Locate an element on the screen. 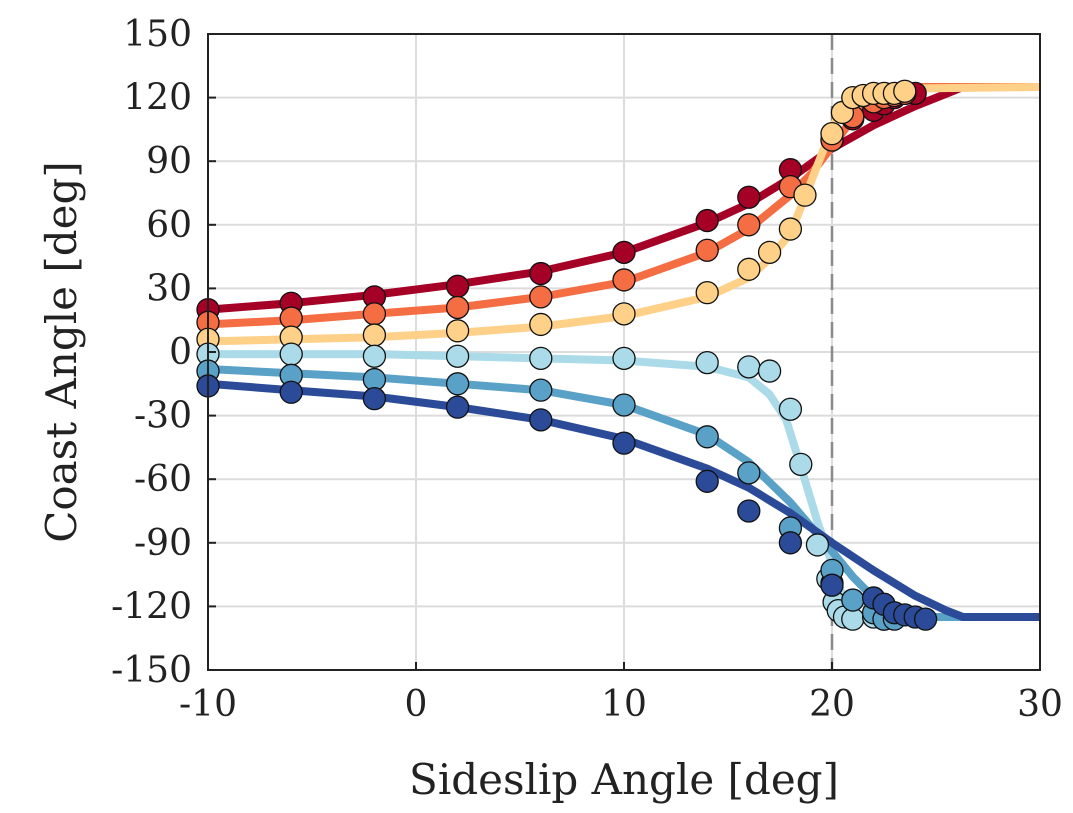 The image size is (1073, 813). y-tick-label: 150 is located at coordinates (157, 34).